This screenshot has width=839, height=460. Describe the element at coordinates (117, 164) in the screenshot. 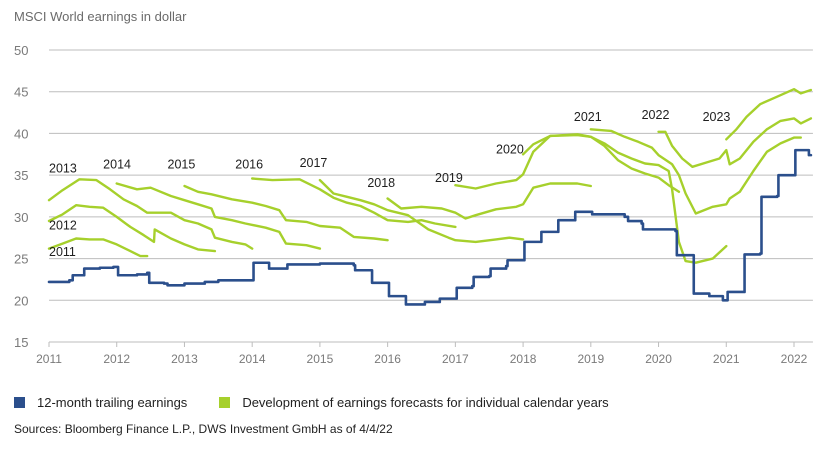

I see `forecast-year-label-2014: 2014` at that location.